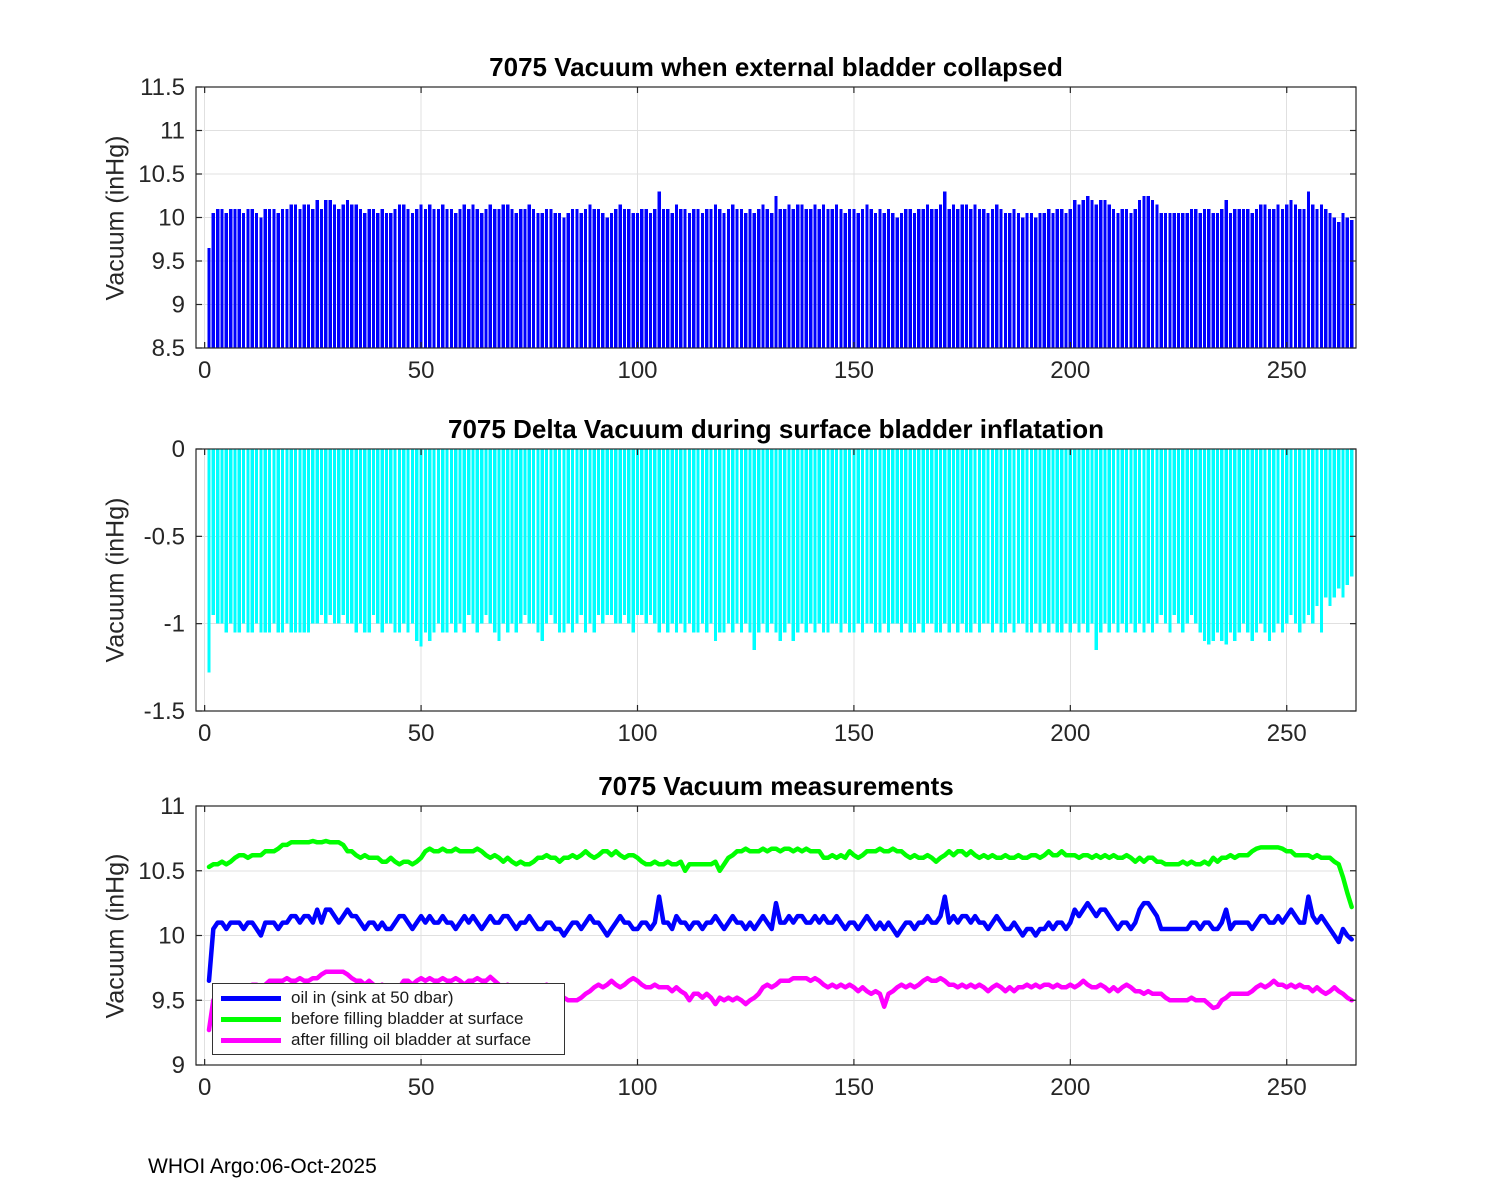 The image size is (1500, 1200). Describe the element at coordinates (407, 1018) in the screenshot. I see `legend-label: before filling bladder at surface` at that location.